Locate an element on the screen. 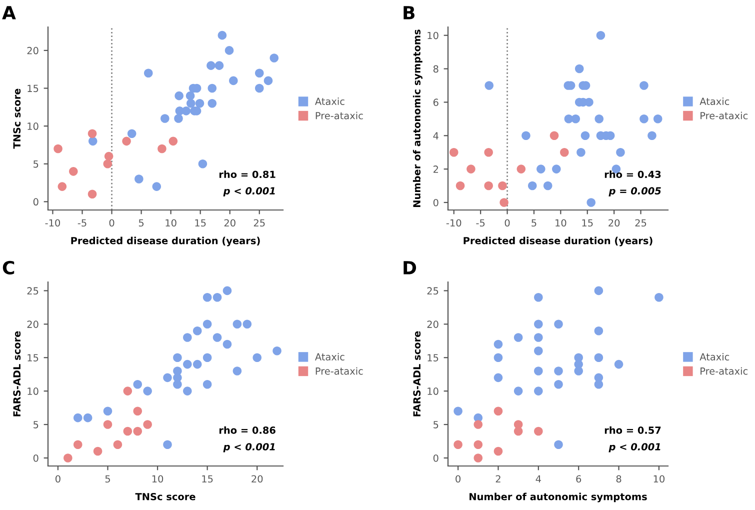 The height and width of the screenshot is (510, 755). y-tick-label: 2 is located at coordinates (436, 169).